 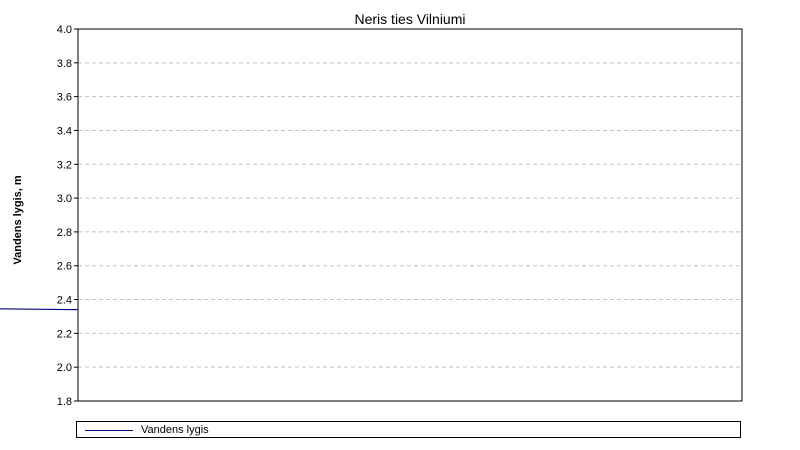 What do you see at coordinates (64, 199) in the screenshot?
I see `y-tick-label: 3.0` at bounding box center [64, 199].